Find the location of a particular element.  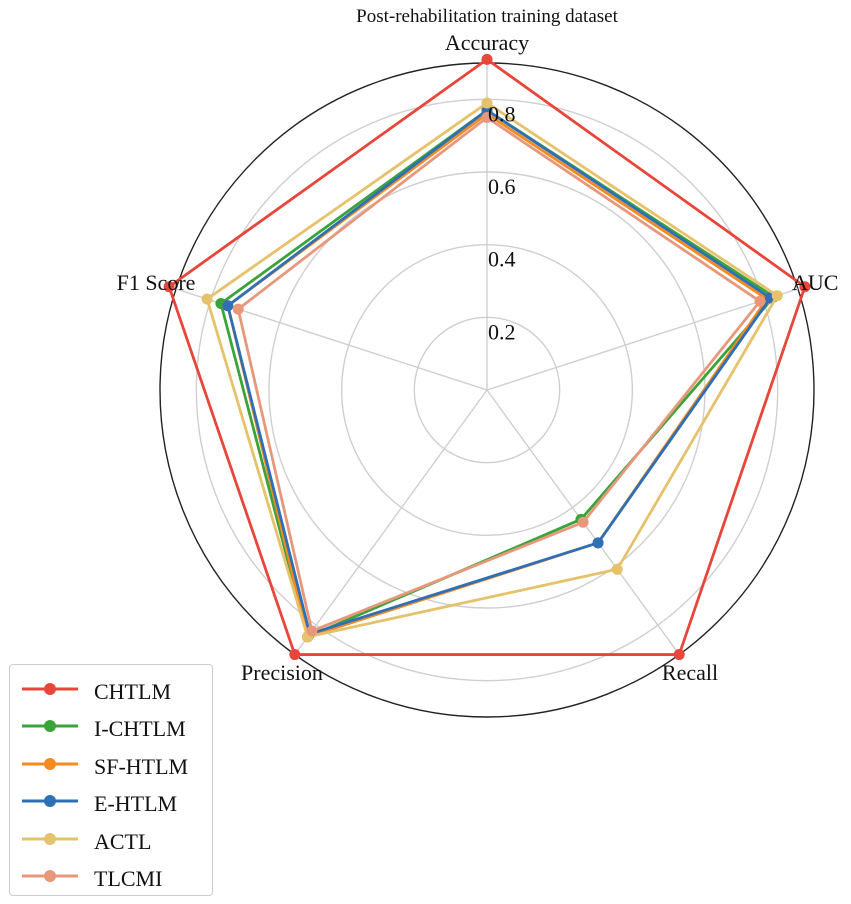

point-chtlm-auc is located at coordinates (805, 287).